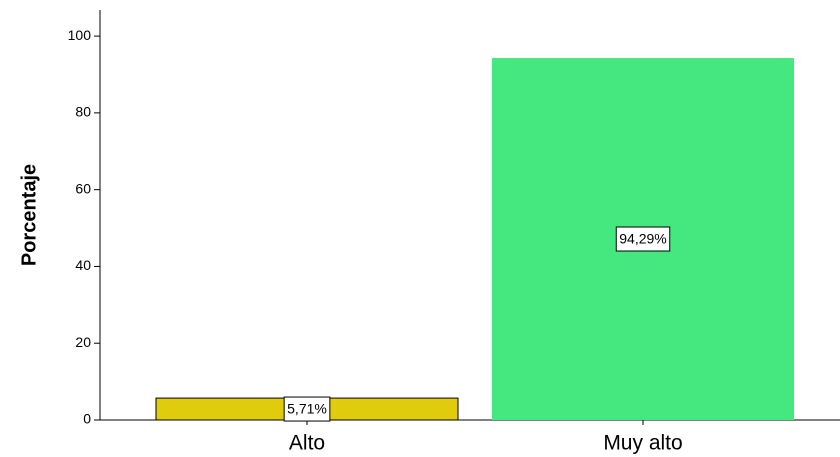 Image resolution: width=840 pixels, height=457 pixels. What do you see at coordinates (83, 342) in the screenshot?
I see `y-tick-label: 20` at bounding box center [83, 342].